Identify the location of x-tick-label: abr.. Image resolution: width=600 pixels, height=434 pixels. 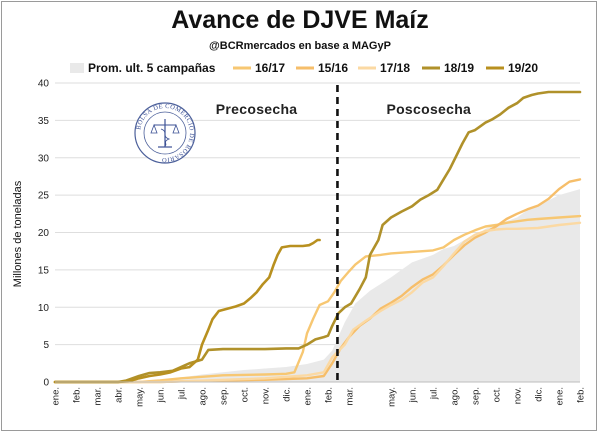
(119, 395).